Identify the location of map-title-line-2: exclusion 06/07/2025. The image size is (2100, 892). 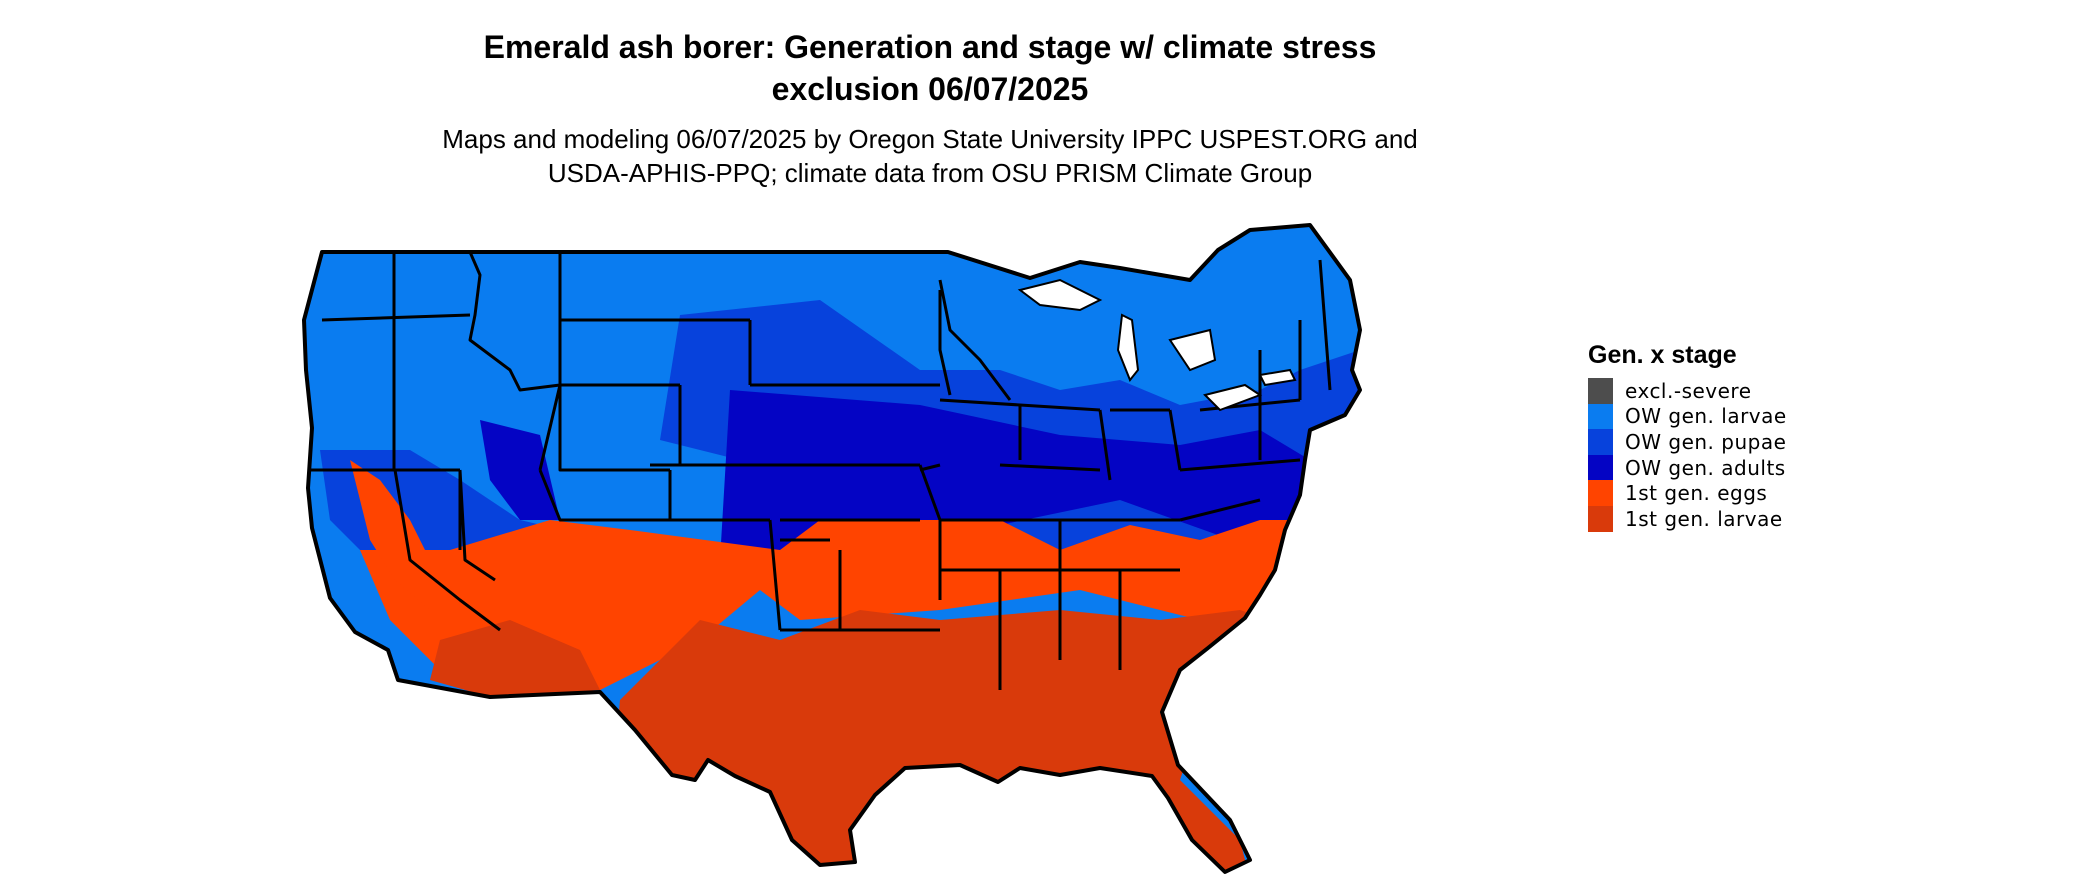
(930, 89).